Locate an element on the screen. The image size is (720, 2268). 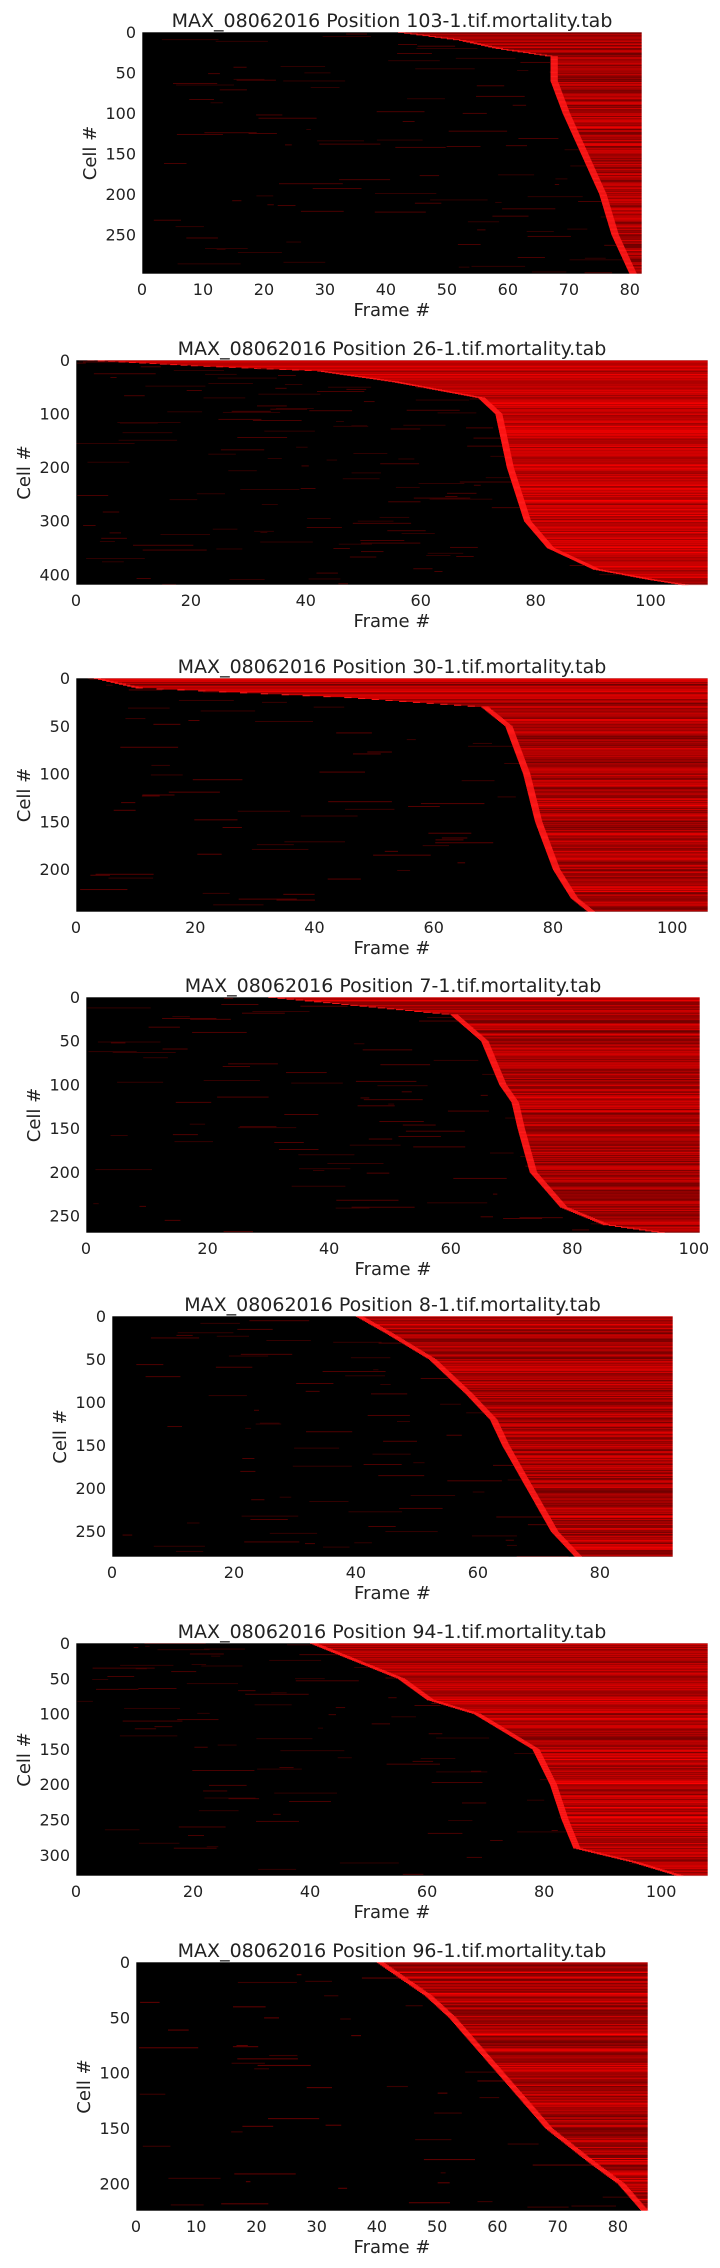
y-tick-label: 300 is located at coordinates (54, 521).